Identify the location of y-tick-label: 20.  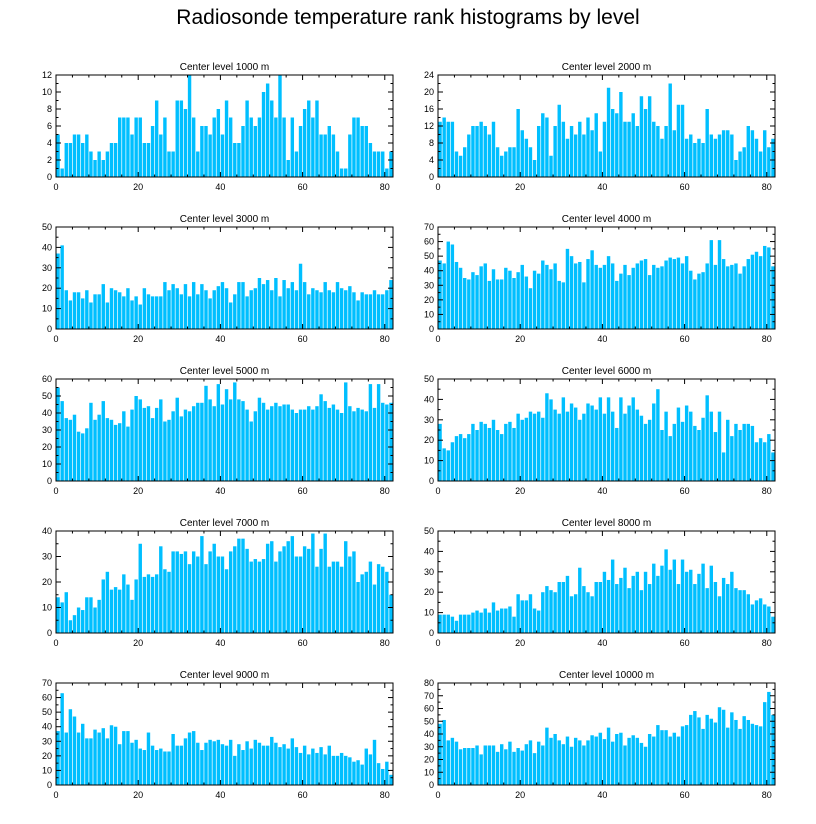
(429, 92).